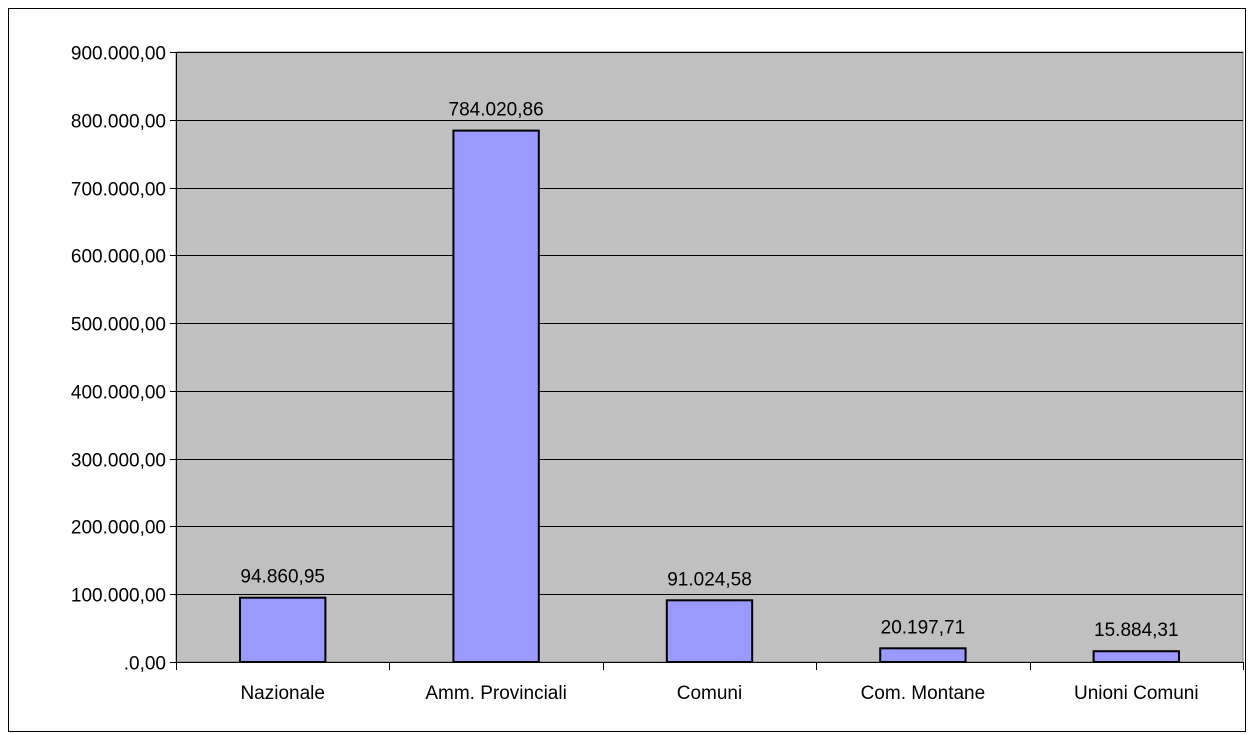  What do you see at coordinates (118, 528) in the screenshot?
I see `y-tick-label: 200.000,00` at bounding box center [118, 528].